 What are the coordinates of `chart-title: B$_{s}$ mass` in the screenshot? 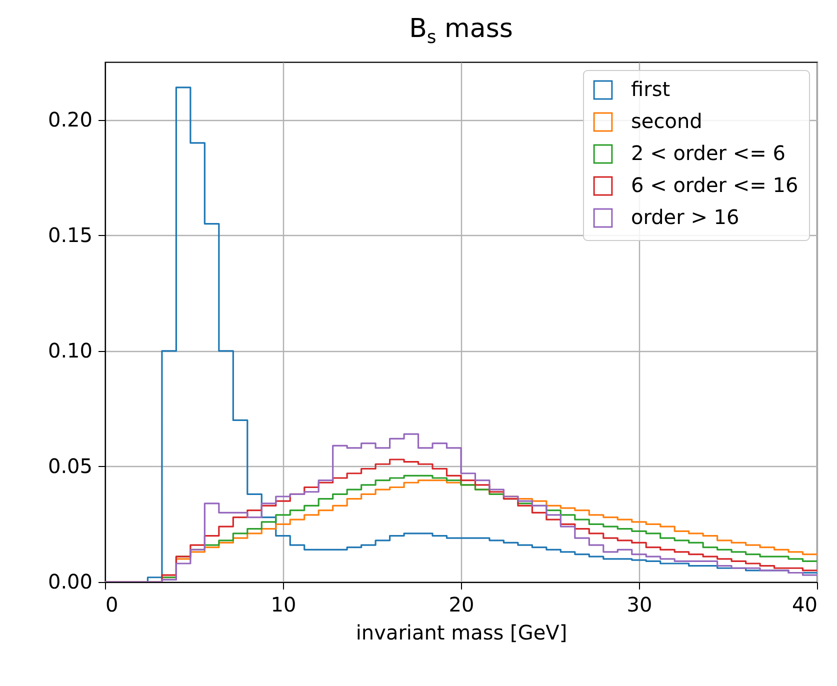 It's located at (461, 31).